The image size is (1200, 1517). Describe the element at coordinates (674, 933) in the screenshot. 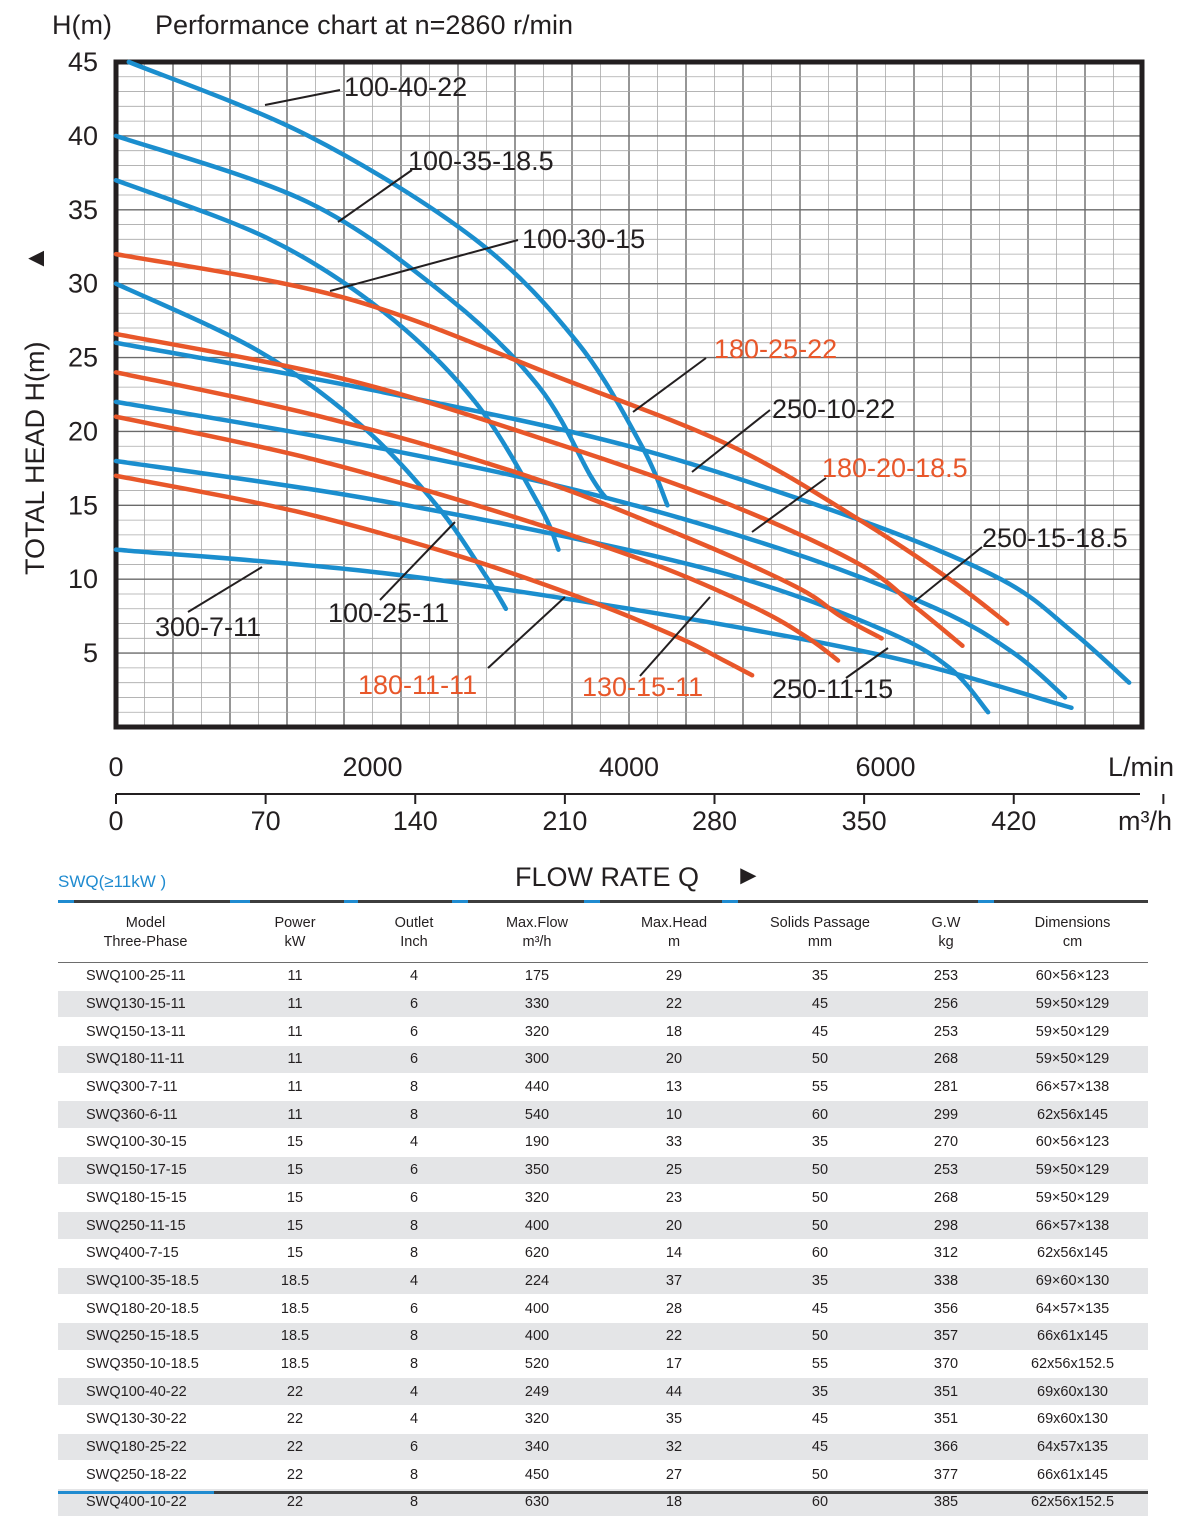

I see `column-header: Max.Head m` at that location.